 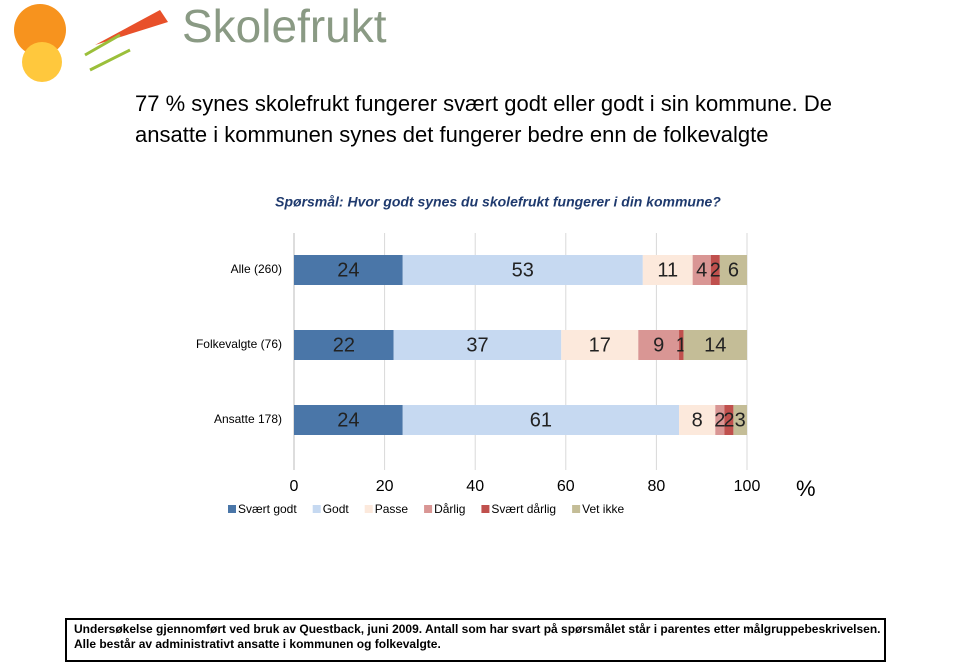 I want to click on orange-icon, so click(x=40, y=30).